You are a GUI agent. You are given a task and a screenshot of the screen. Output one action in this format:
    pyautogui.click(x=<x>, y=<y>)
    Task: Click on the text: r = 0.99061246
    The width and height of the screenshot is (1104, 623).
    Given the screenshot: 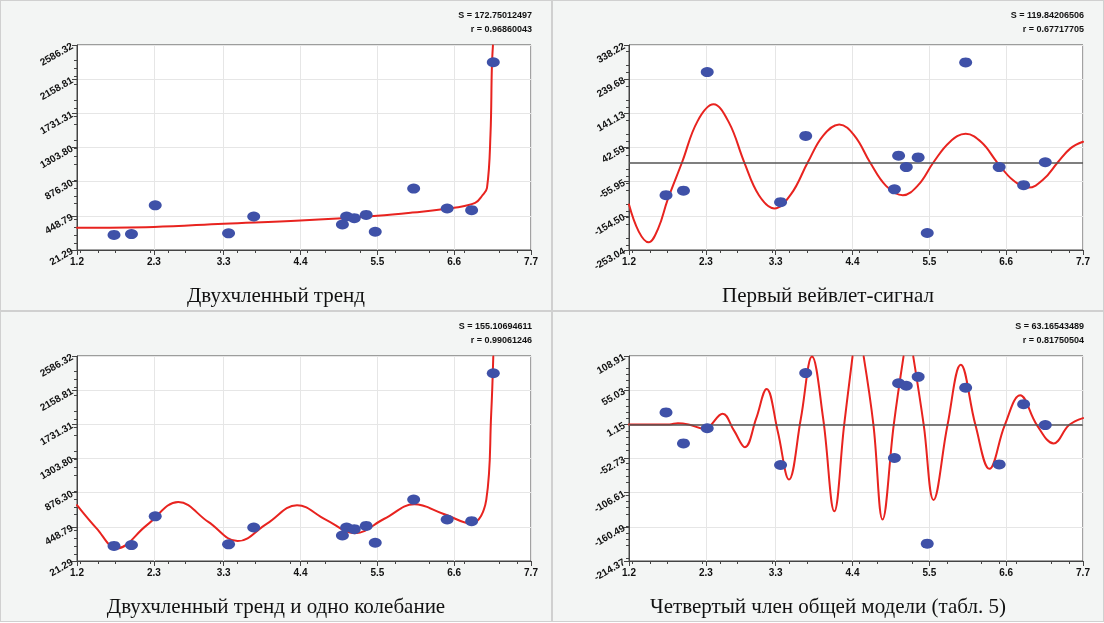 What is the action you would take?
    pyautogui.click(x=501, y=339)
    